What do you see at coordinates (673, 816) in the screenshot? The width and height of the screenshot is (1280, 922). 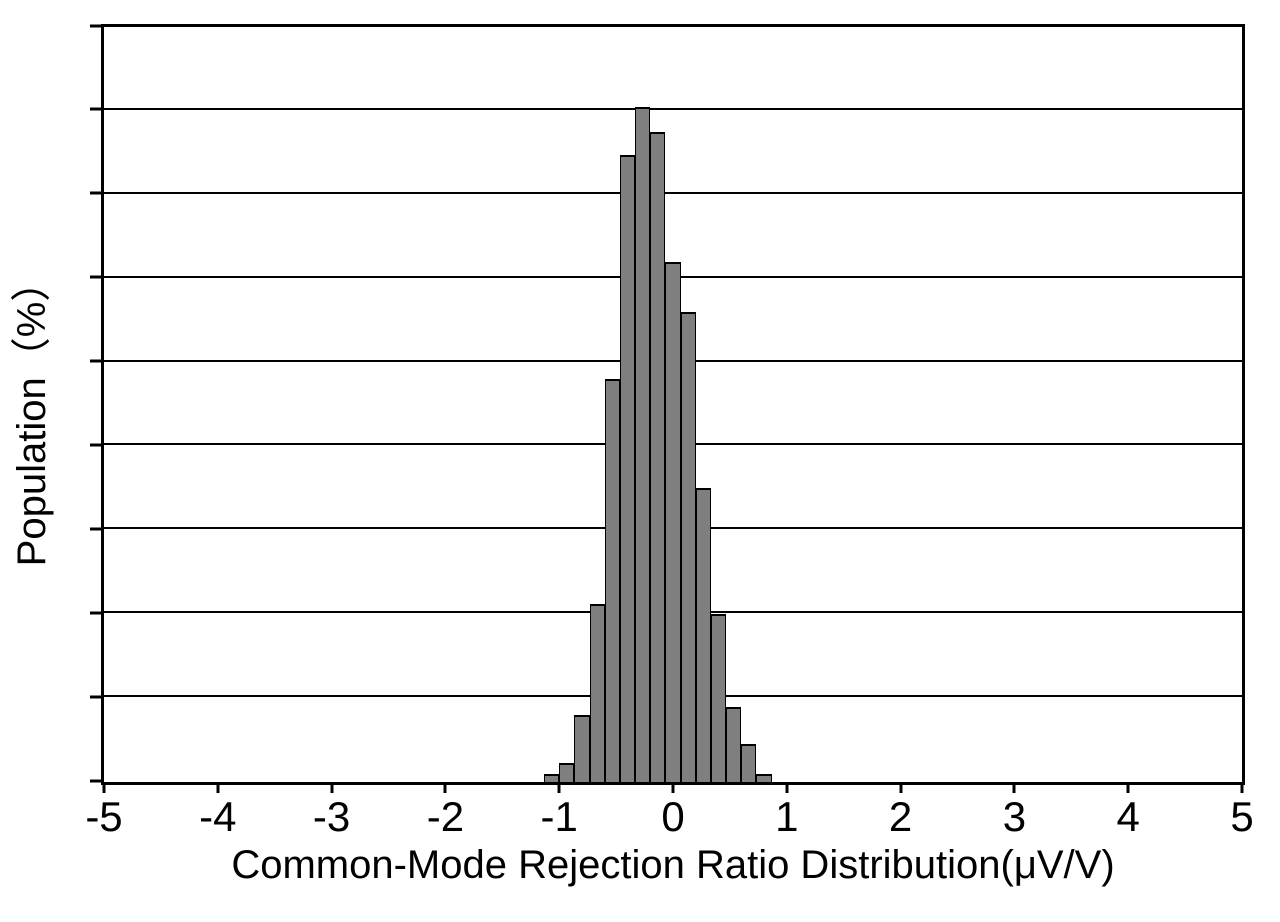 I see `x-axis-tick-label: 0` at bounding box center [673, 816].